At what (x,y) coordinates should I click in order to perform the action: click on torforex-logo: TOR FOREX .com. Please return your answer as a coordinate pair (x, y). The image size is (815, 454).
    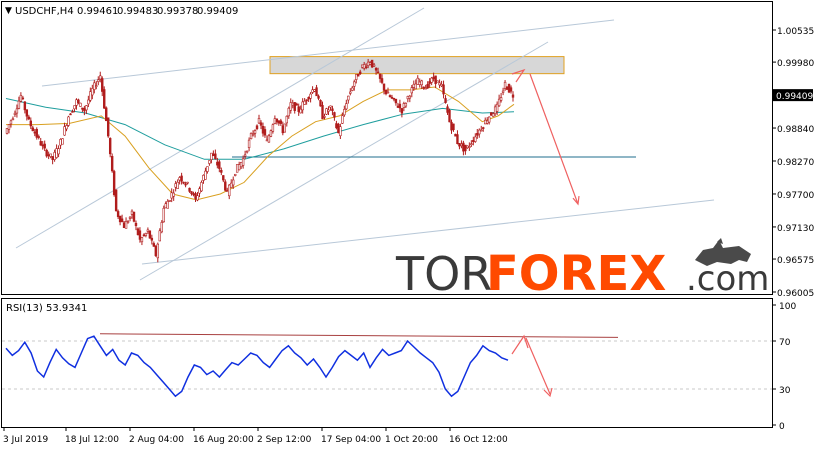
    Looking at the image, I should click on (582, 270).